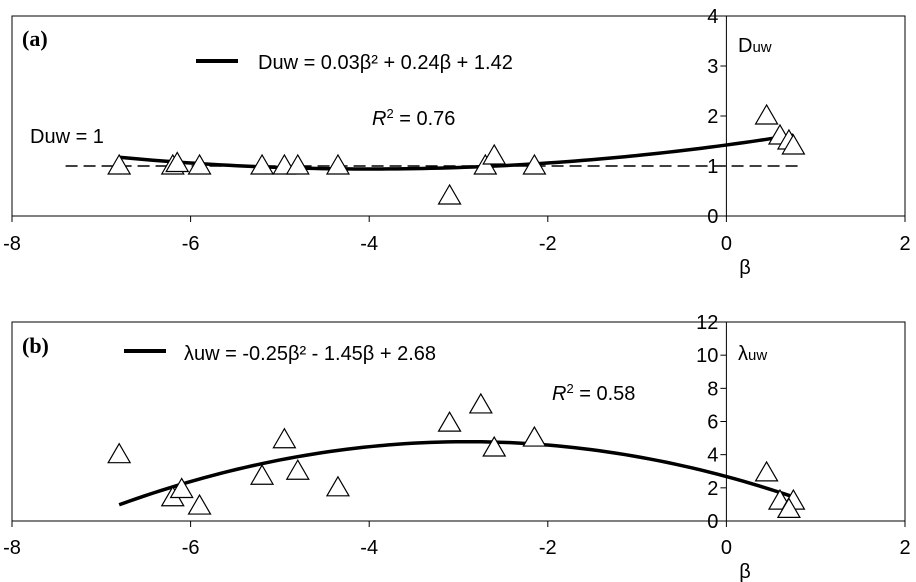 The height and width of the screenshot is (582, 916). I want to click on panel-a-r2-symbol: R, so click(379, 119).